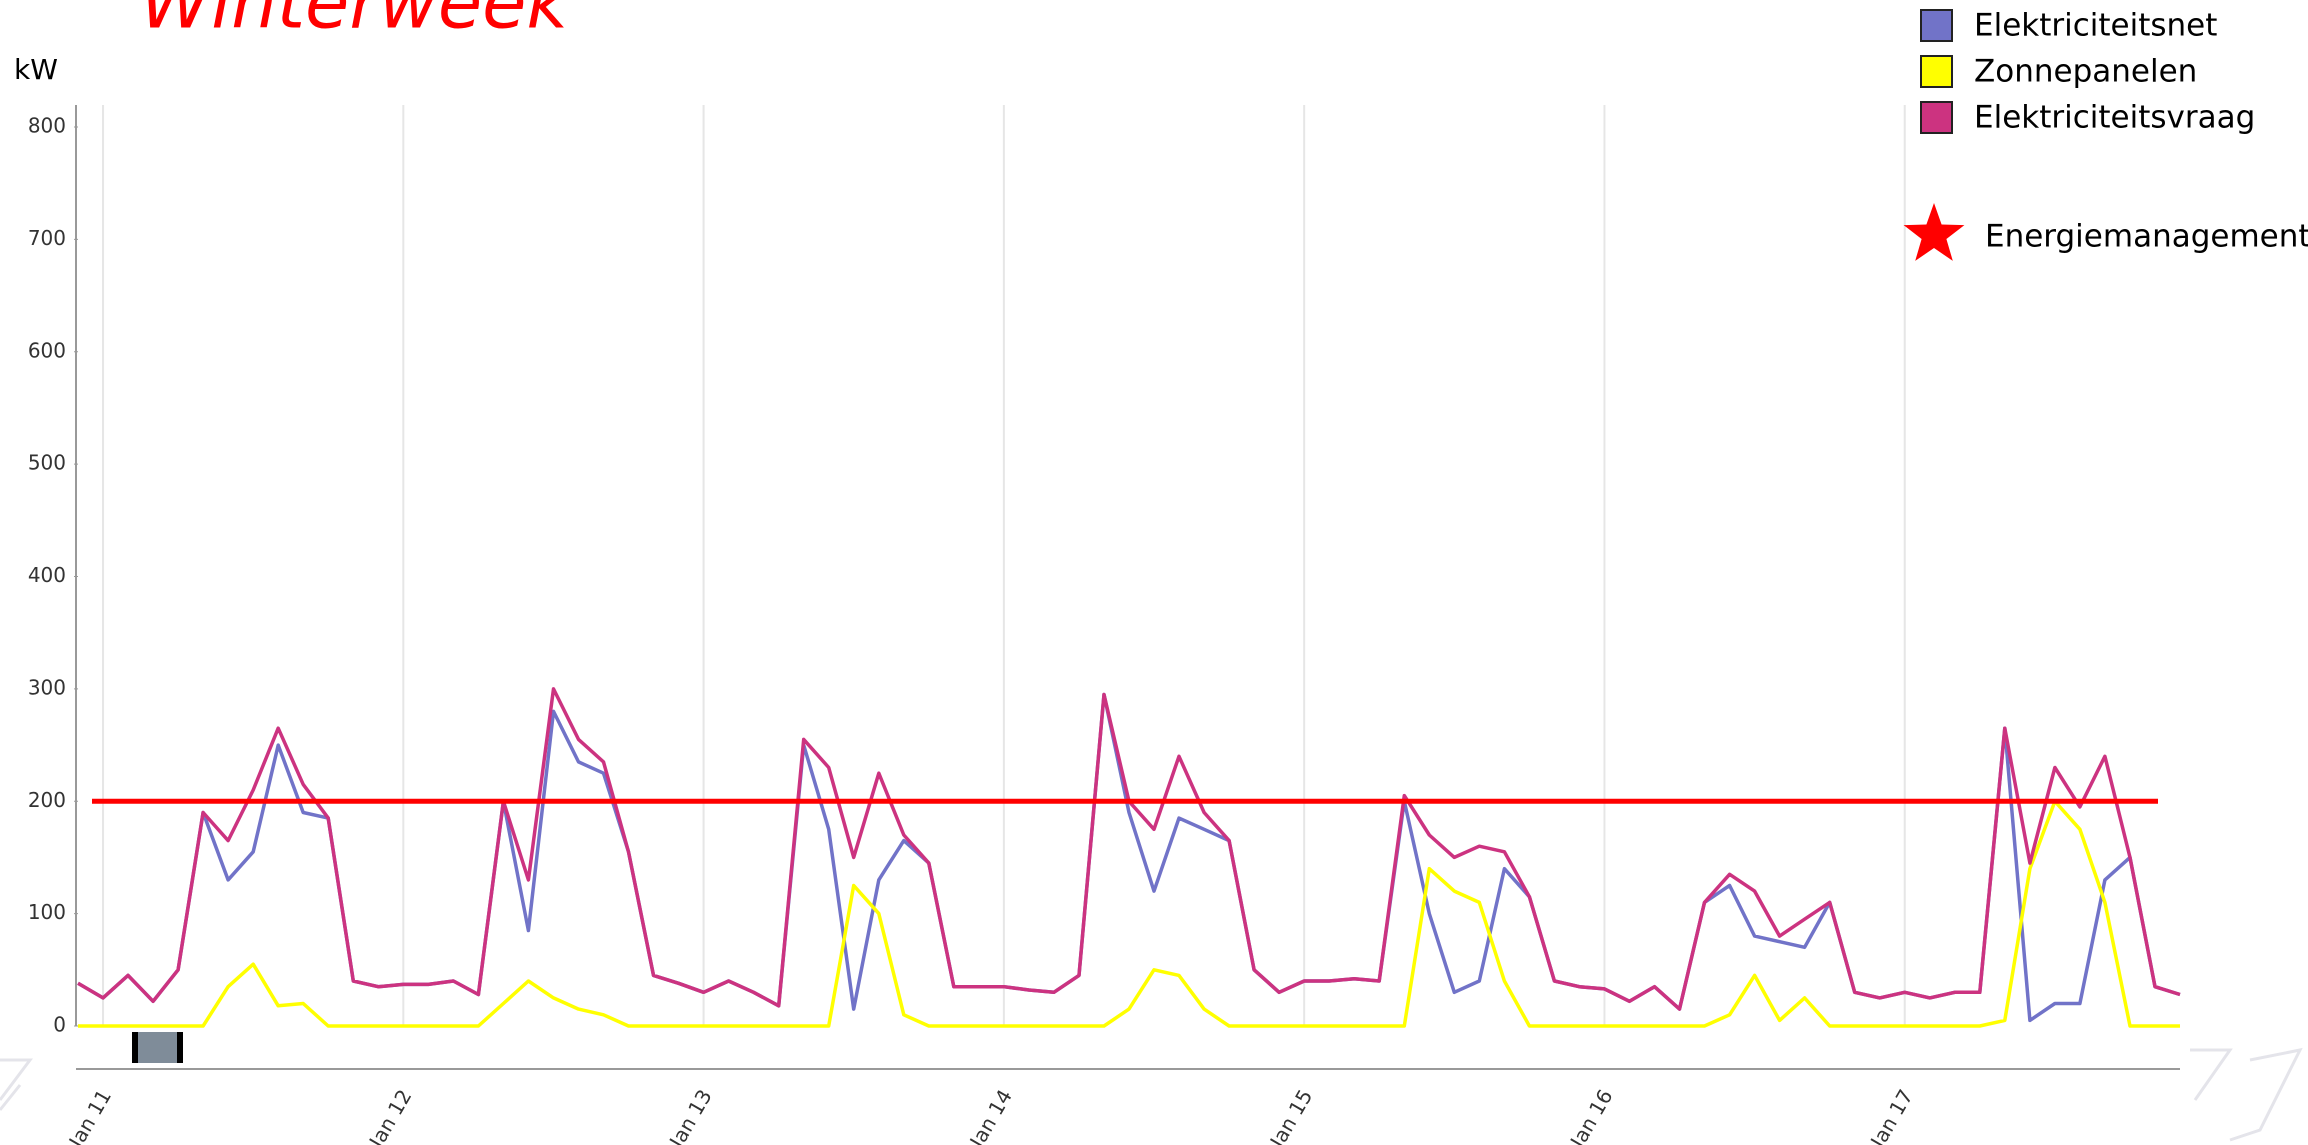  I want to click on x-tick-label: Jan 11, so click(89, 1115).